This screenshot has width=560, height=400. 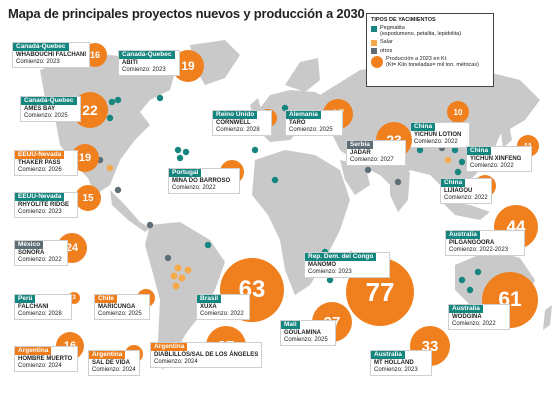 What do you see at coordinates (40, 170) in the screenshot?
I see `project-start: Comienzo: 2026` at bounding box center [40, 170].